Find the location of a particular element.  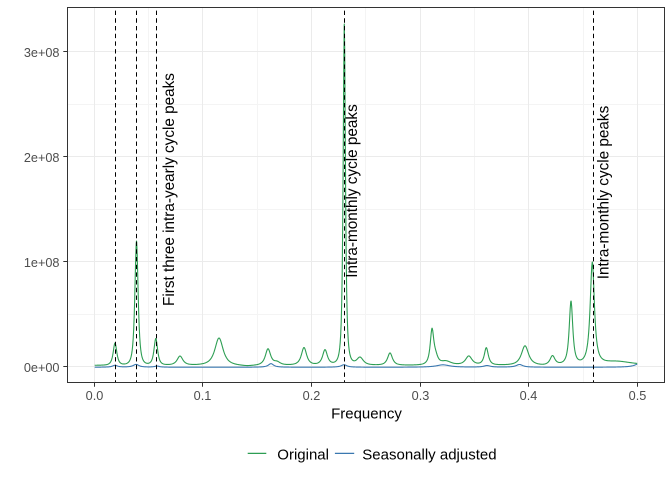

svg-text: 0.1 is located at coordinates (203, 396).